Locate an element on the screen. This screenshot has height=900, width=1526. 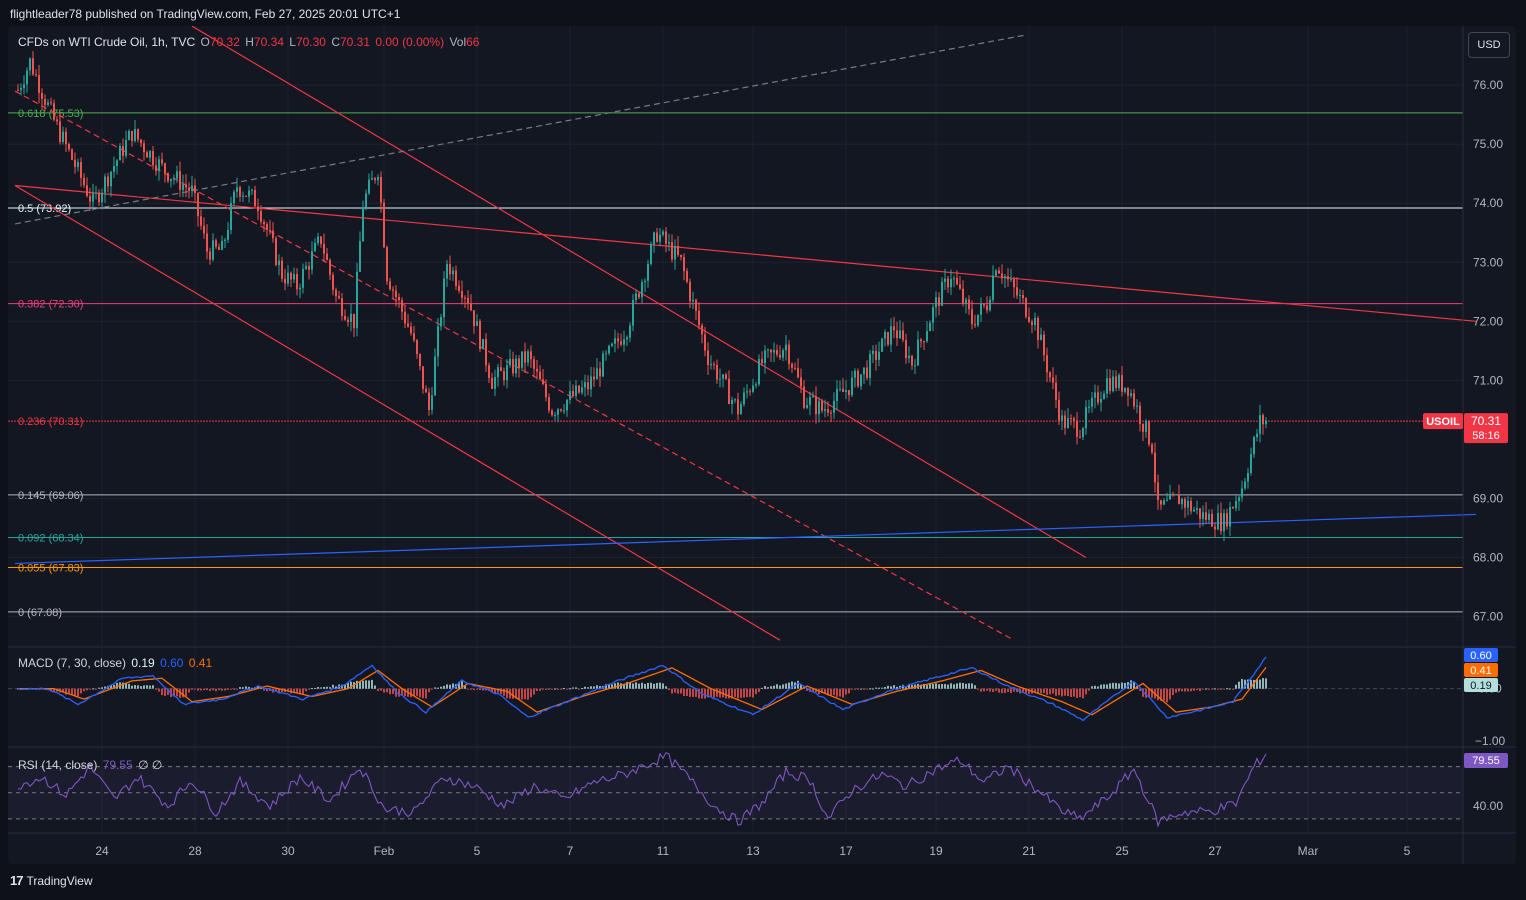
x-tick-label: 5 is located at coordinates (477, 851).